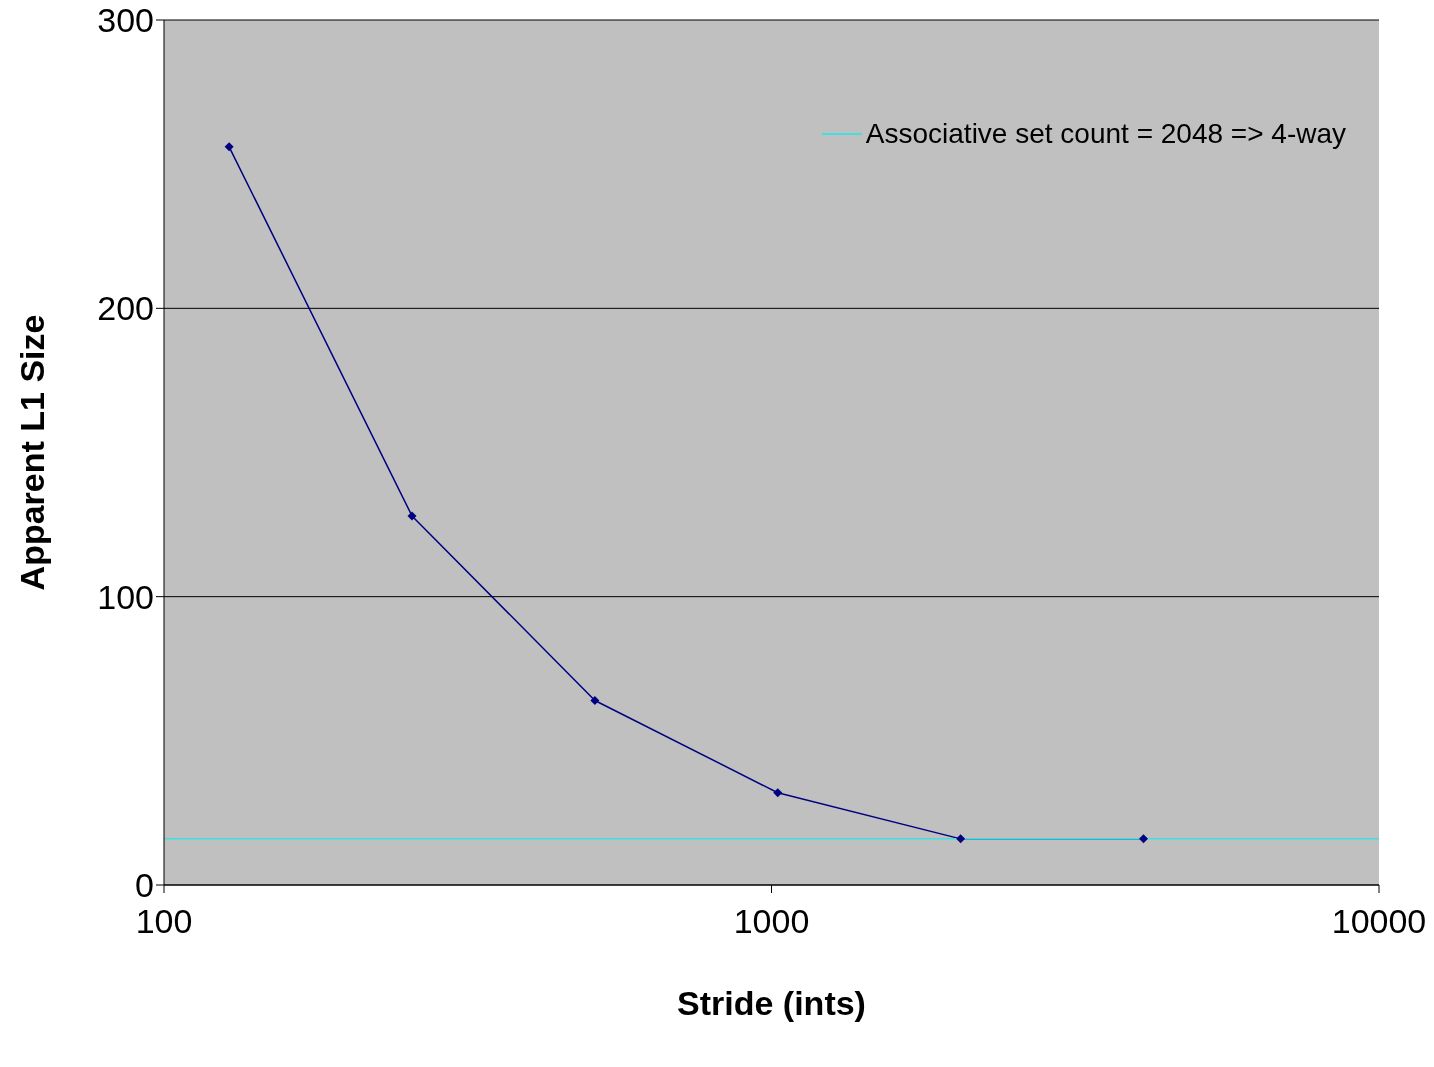 The height and width of the screenshot is (1067, 1434). I want to click on legend-label: Associative set count = 2048 => 4-way, so click(1105, 134).